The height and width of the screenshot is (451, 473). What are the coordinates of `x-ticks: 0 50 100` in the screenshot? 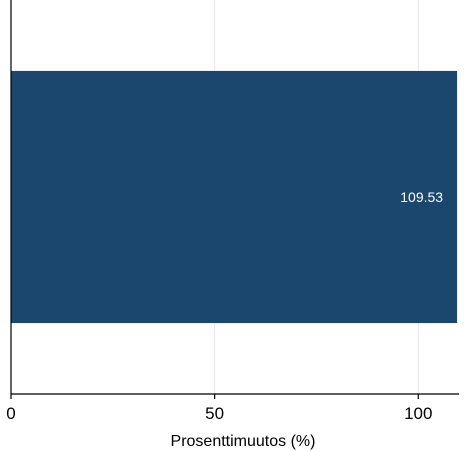 It's located at (219, 408).